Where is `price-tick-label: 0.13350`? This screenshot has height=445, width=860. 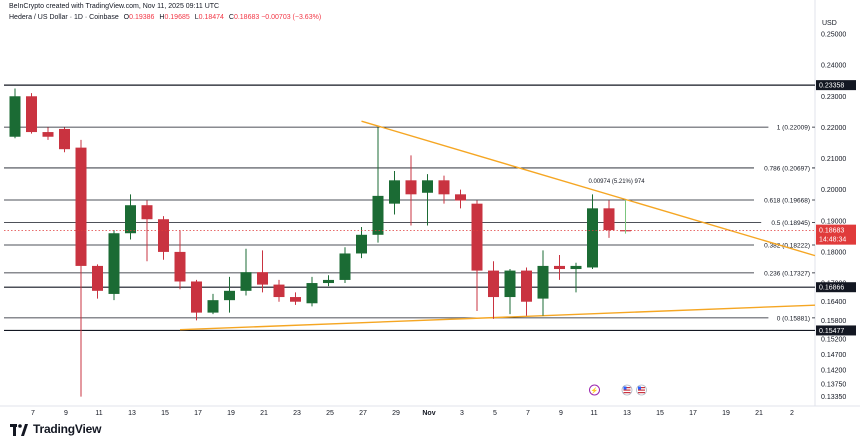 price-tick-label: 0.13350 is located at coordinates (833, 397).